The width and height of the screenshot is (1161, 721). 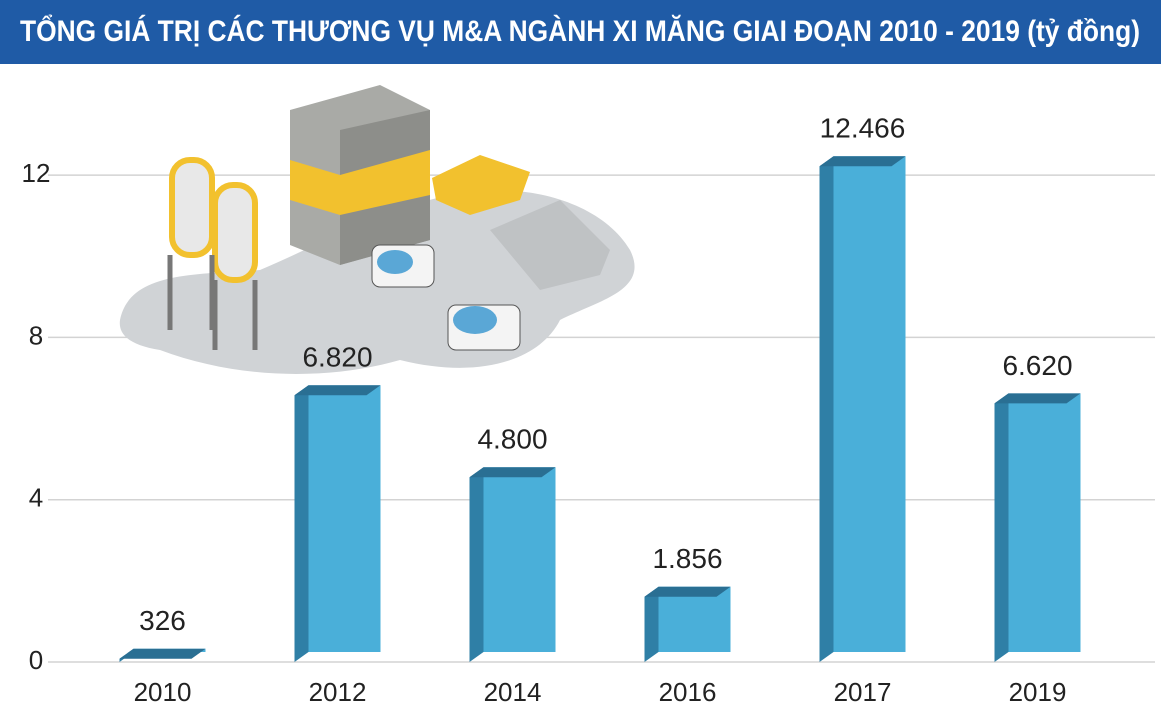 I want to click on value-label: 1.856, so click(x=687, y=558).